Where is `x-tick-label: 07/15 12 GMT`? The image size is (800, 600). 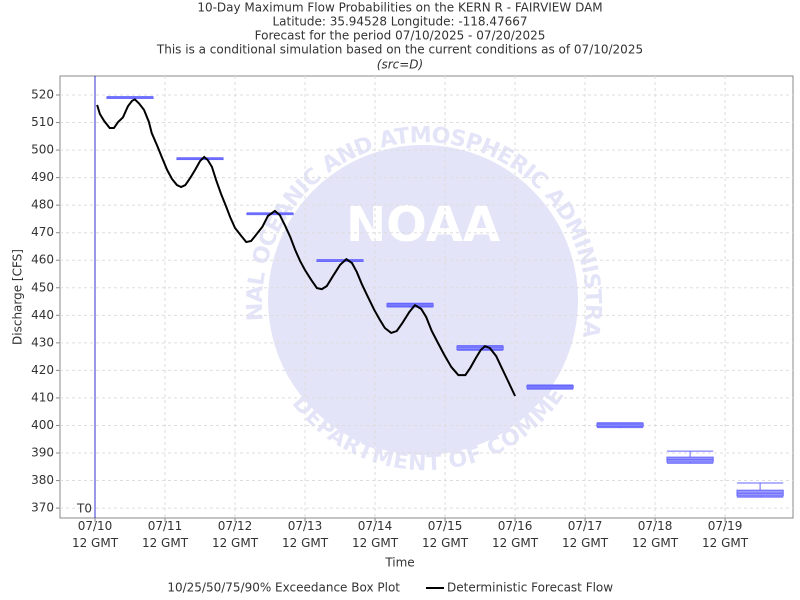
x-tick-label: 07/15 12 GMT is located at coordinates (445, 534).